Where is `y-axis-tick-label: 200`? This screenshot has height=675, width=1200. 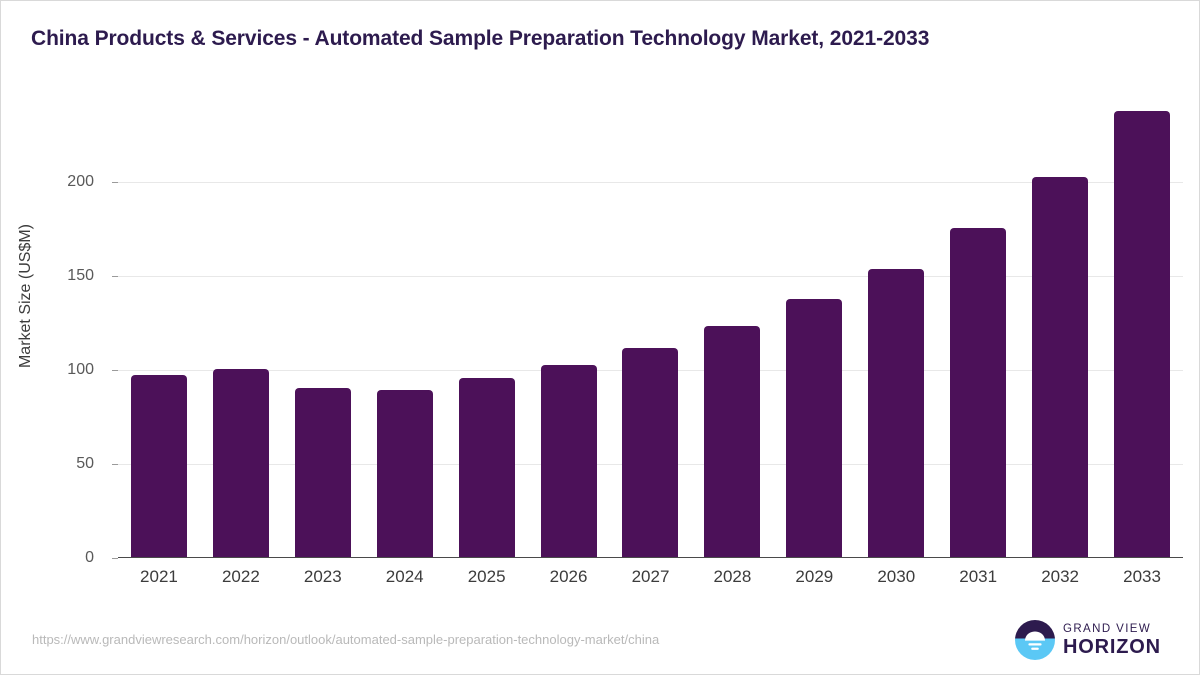 y-axis-tick-label: 200 is located at coordinates (80, 181).